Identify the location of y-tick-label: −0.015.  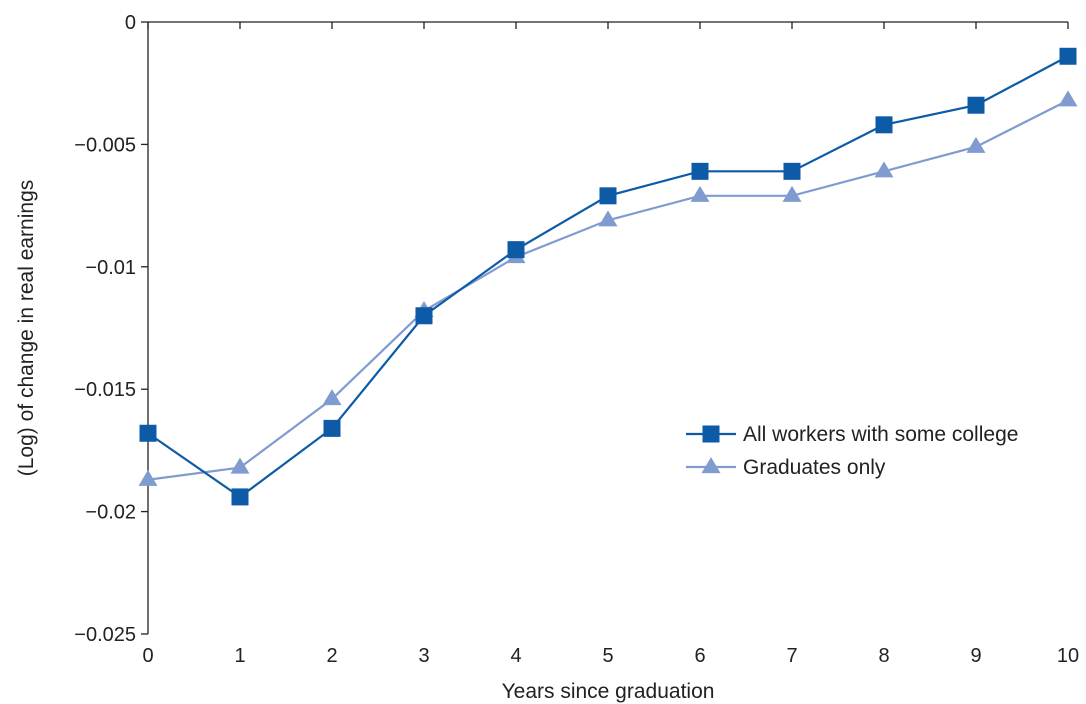
(105, 390).